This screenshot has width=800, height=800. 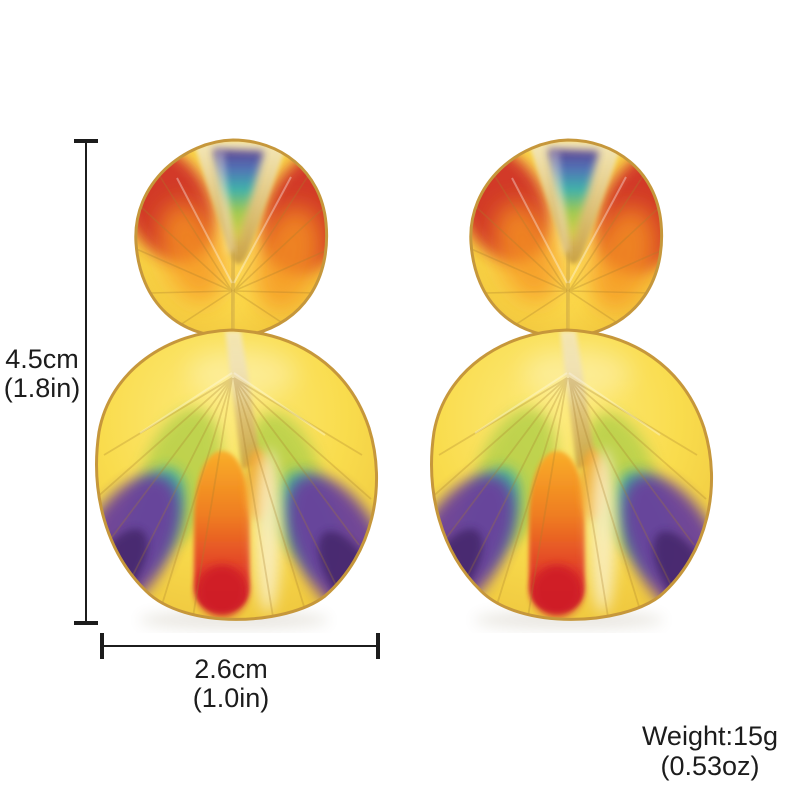 I want to click on height-metric-text: 4.5cm, so click(x=42, y=359).